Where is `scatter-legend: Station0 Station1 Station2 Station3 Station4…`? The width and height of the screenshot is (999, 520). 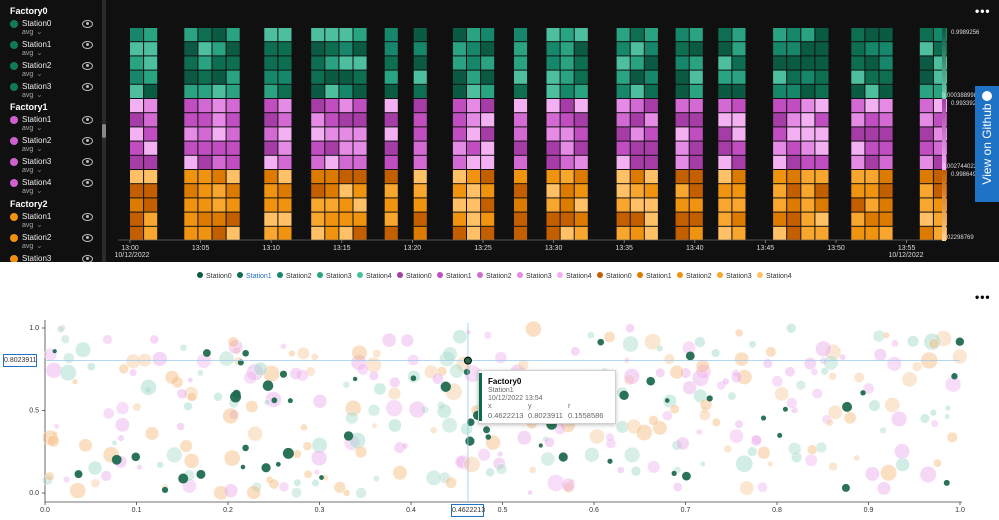 scatter-legend: Station0 Station1 Station2 Station3 Station4… is located at coordinates (494, 276).